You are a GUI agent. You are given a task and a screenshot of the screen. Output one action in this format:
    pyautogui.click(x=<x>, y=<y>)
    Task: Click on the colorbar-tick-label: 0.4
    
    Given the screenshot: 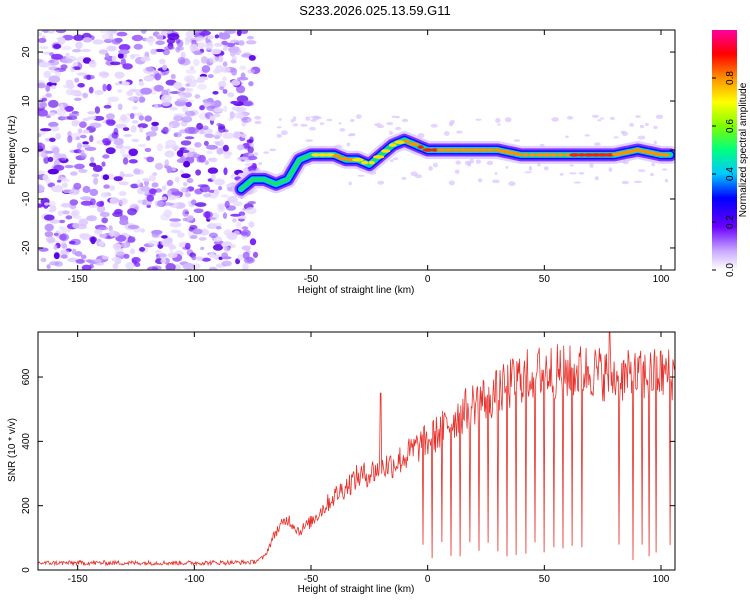 What is the action you would take?
    pyautogui.click(x=730, y=174)
    